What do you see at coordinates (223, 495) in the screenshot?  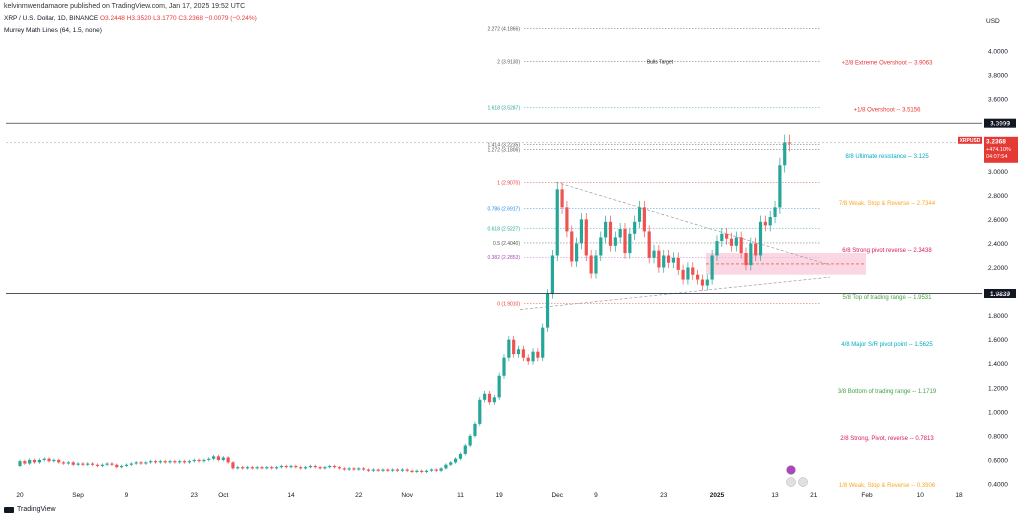 I see `x-tick-label: Oct` at bounding box center [223, 495].